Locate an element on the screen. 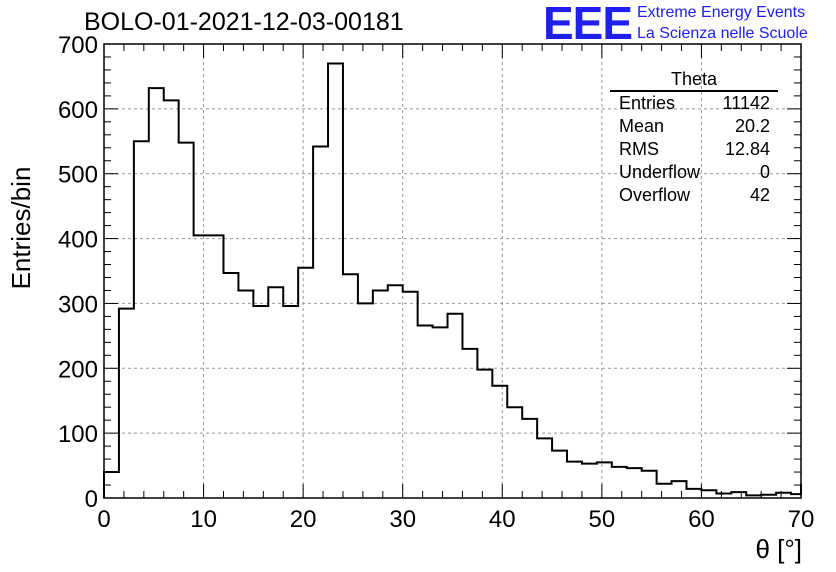 The width and height of the screenshot is (836, 572). y-tick-label: 0 is located at coordinates (91, 499).